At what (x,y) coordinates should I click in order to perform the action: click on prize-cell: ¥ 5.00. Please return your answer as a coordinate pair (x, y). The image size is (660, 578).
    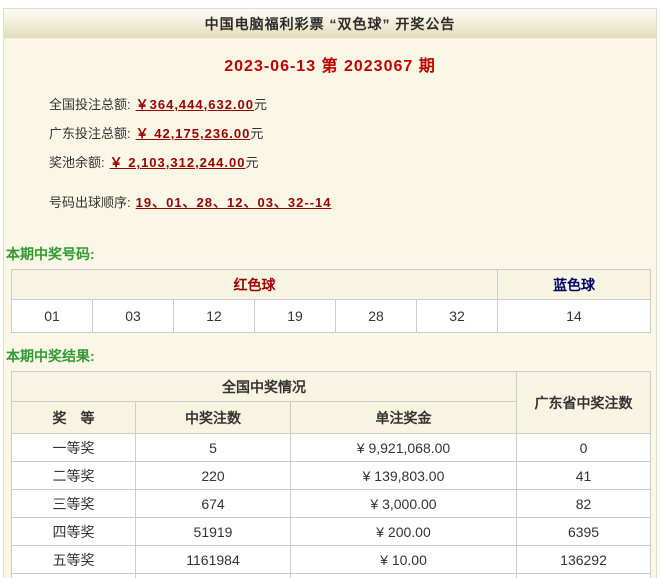
    Looking at the image, I should click on (403, 575).